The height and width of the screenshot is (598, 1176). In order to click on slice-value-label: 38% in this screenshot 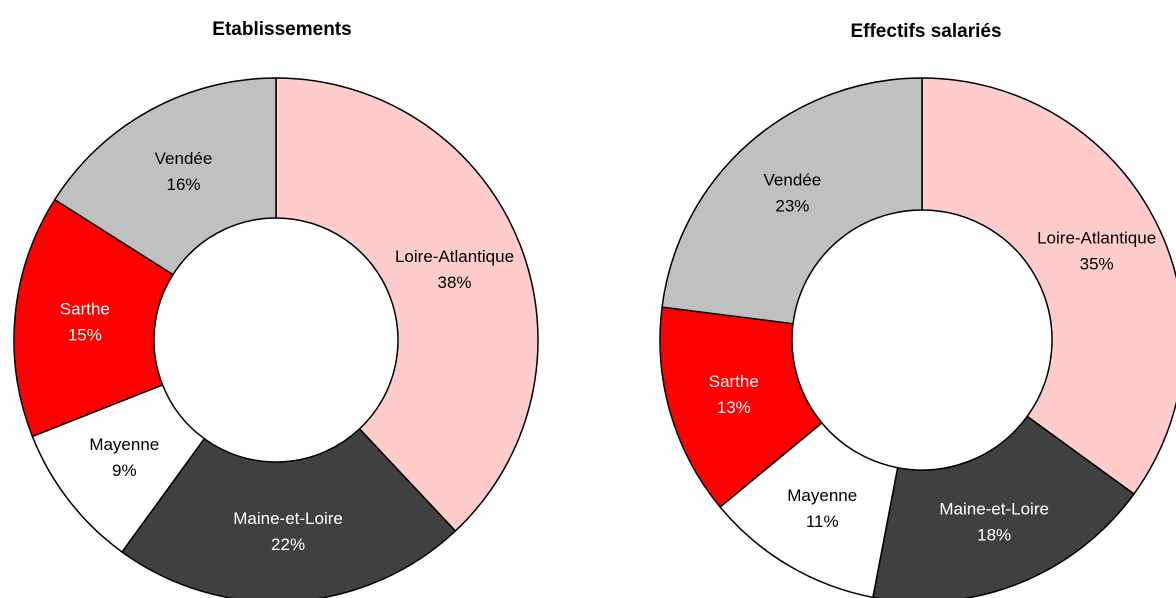, I will do `click(455, 282)`.